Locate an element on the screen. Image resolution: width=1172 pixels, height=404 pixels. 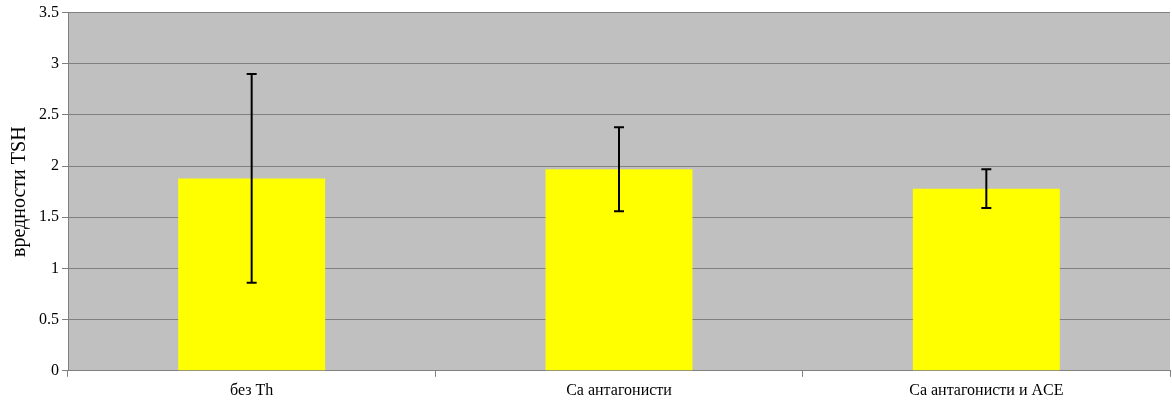
y-tick-label: 1 is located at coordinates (55, 267).